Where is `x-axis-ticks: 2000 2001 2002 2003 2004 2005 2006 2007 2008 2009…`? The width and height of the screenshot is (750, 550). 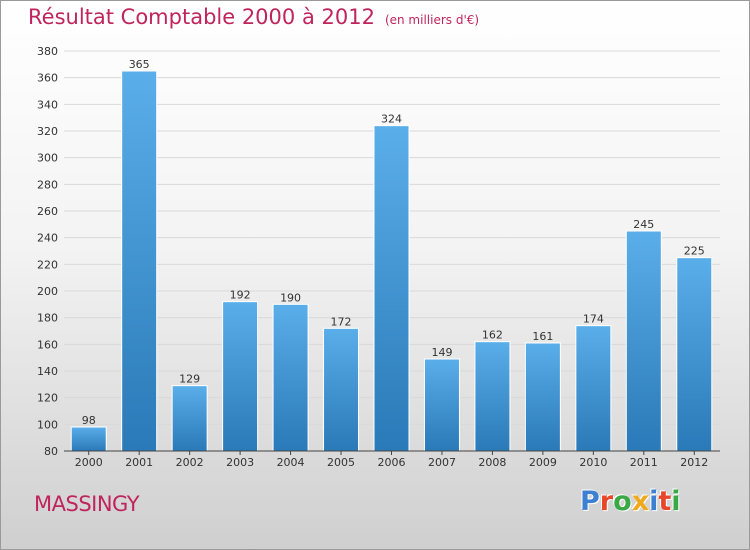
x-axis-ticks: 2000 2001 2002 2003 2004 2005 2006 2007 2008 2009… is located at coordinates (391, 460).